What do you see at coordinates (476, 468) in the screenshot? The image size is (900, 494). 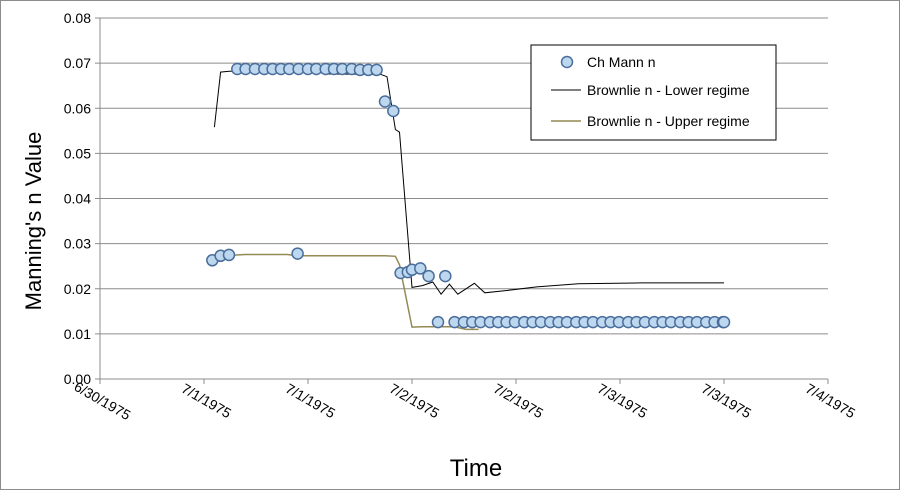 I see `x-axis-label: Time` at bounding box center [476, 468].